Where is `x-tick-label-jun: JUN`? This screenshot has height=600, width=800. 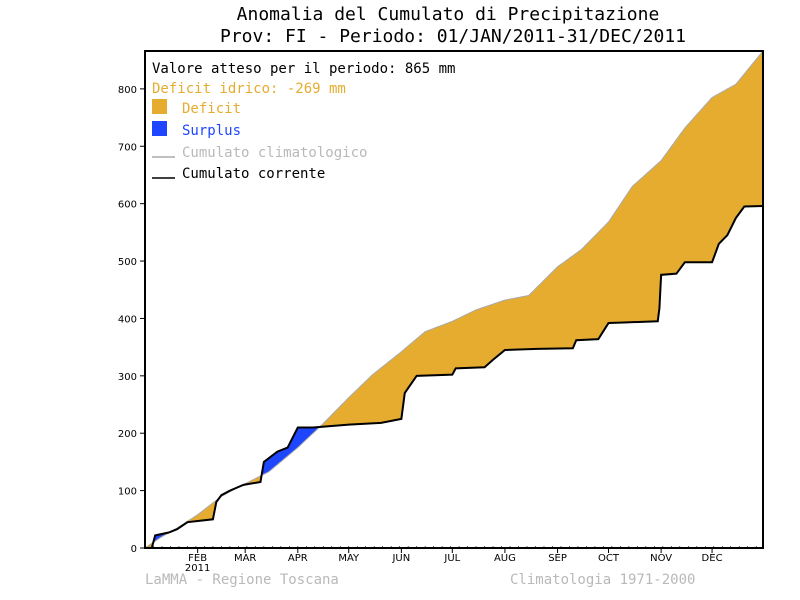
x-tick-label-jun: JUN is located at coordinates (400, 558).